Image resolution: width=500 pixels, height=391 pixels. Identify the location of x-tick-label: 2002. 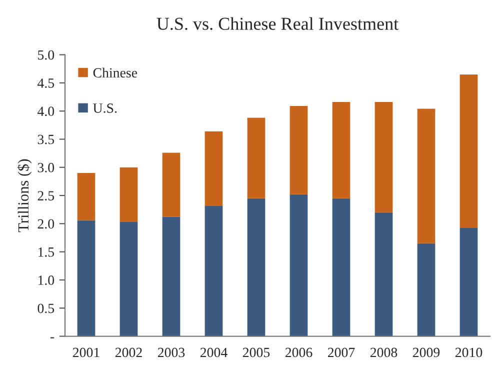
(128, 353).